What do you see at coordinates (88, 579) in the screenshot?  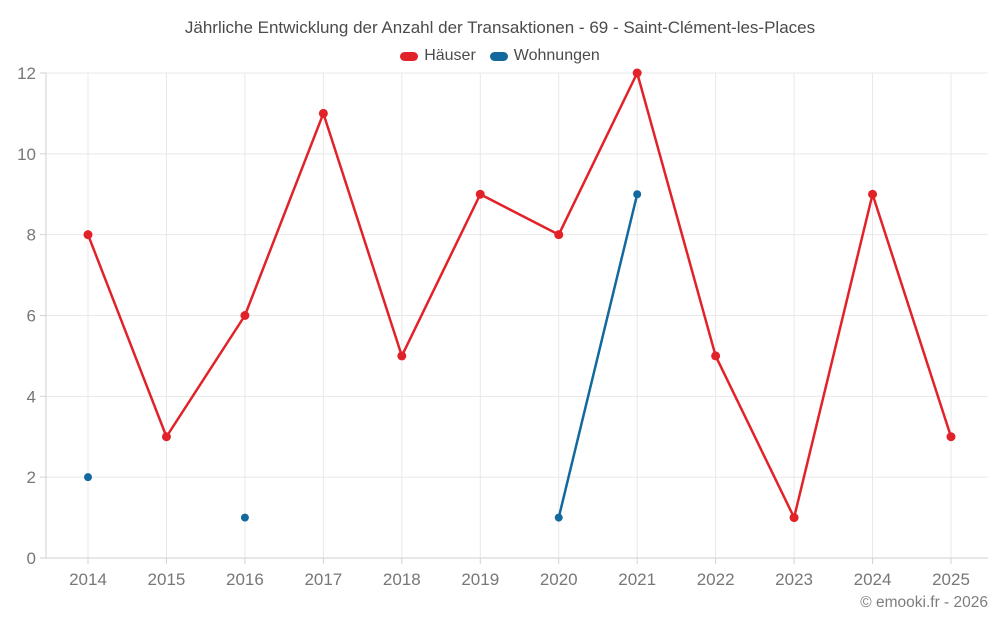 I see `x-axis-label: 2014` at bounding box center [88, 579].